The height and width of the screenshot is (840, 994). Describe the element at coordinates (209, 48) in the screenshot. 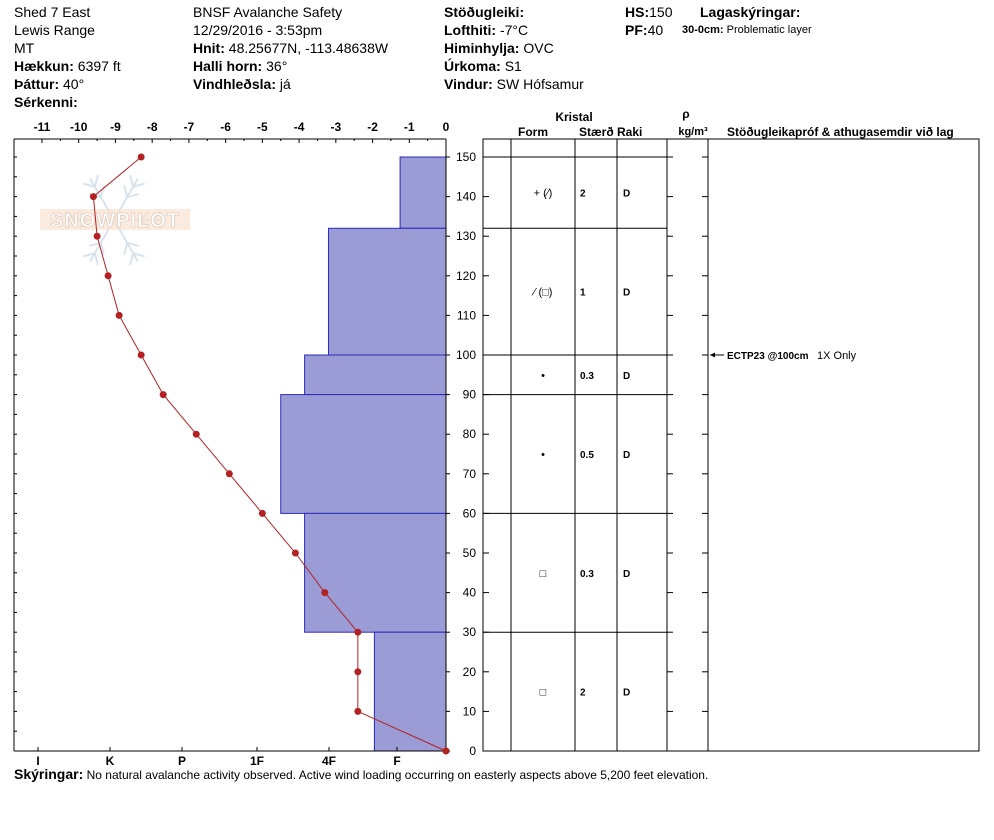

I see `coords-label: Hnit:` at that location.